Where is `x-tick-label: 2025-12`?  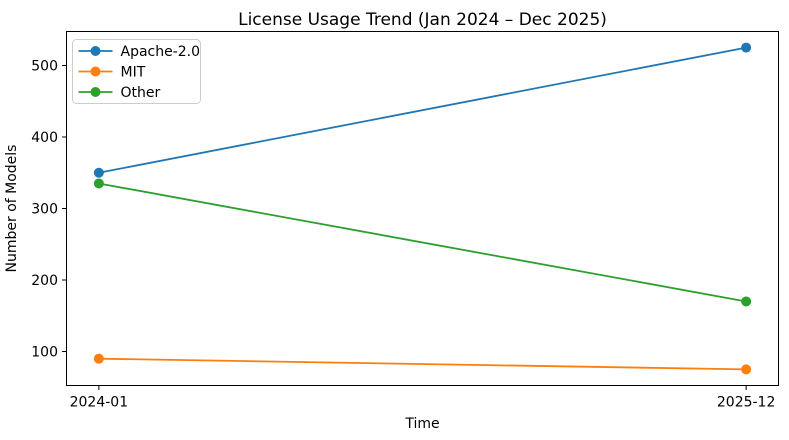 x-tick-label: 2025-12 is located at coordinates (746, 403).